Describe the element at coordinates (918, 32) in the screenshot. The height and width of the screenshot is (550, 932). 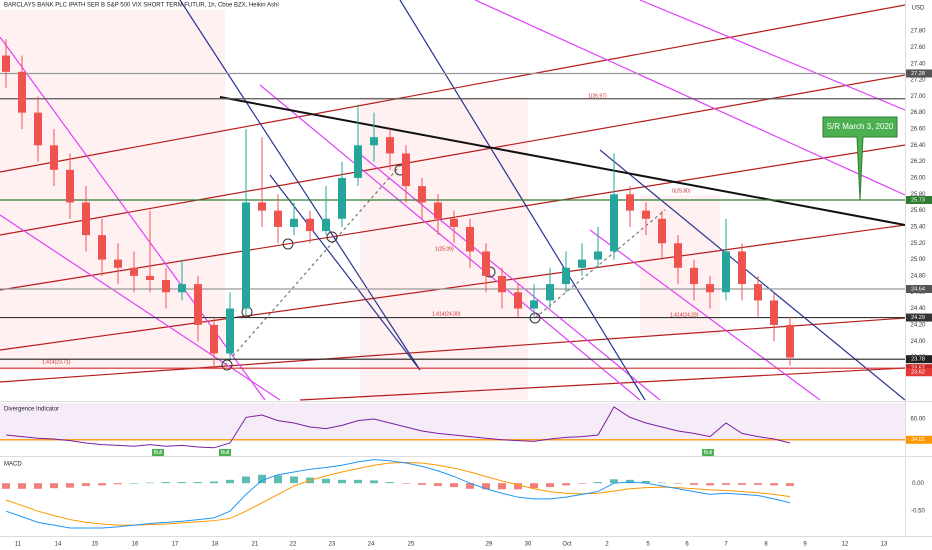
I see `y-tick-label: 27.80` at that location.